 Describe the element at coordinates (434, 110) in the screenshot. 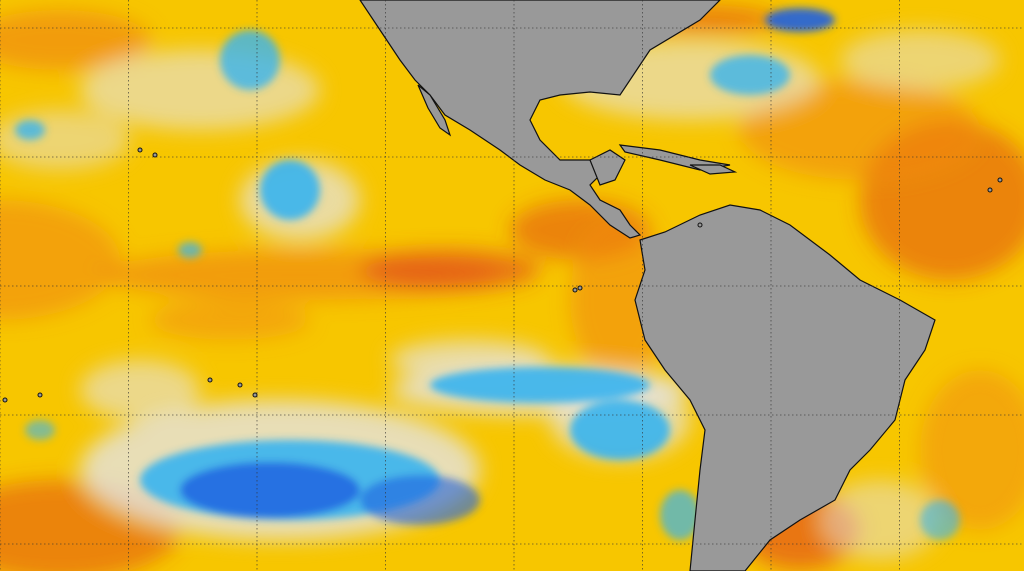

I see `landmass-baja-california` at that location.